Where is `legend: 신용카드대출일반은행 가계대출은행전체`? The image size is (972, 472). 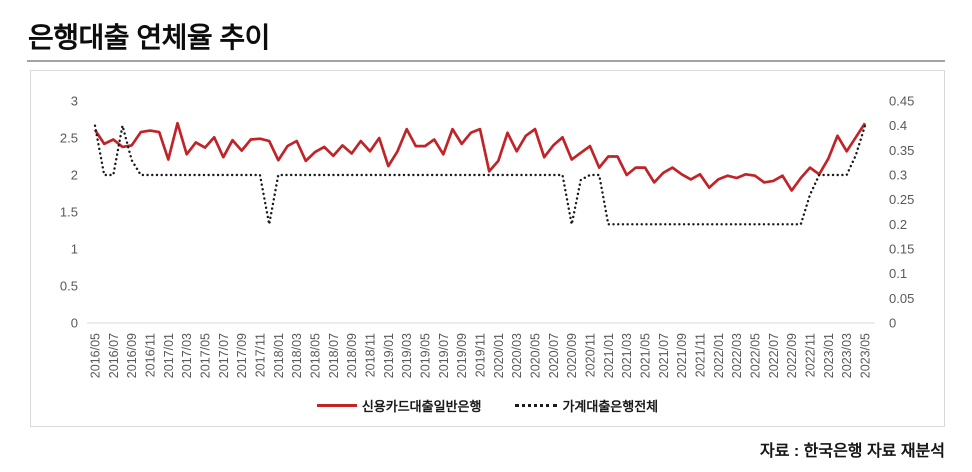 legend: 신용카드대출일반은행 가계대출은행전체 is located at coordinates (487, 405).